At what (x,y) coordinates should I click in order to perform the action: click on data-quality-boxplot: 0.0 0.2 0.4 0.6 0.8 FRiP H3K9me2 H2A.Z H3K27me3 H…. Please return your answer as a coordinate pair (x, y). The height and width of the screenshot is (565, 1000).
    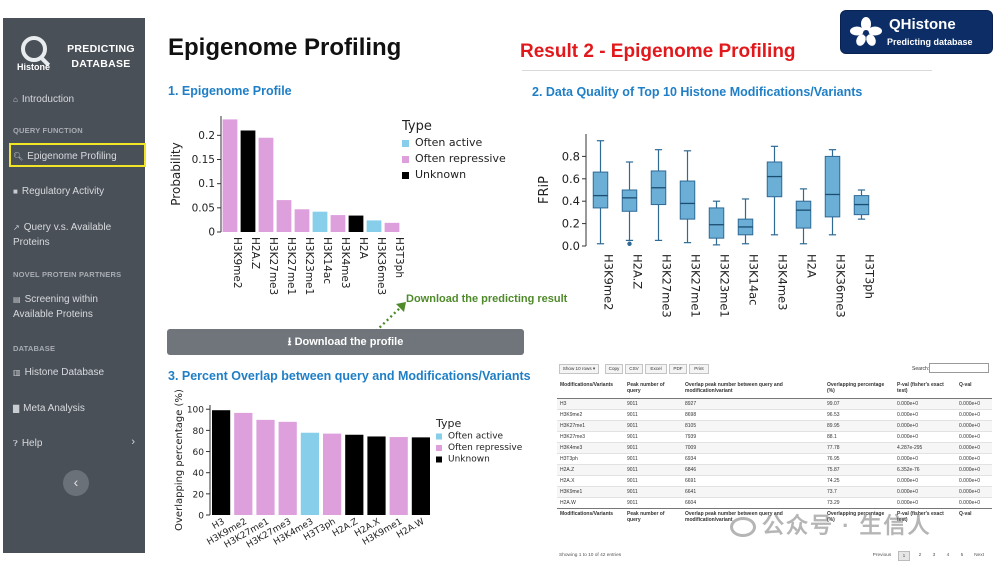
    Looking at the image, I should click on (705, 226).